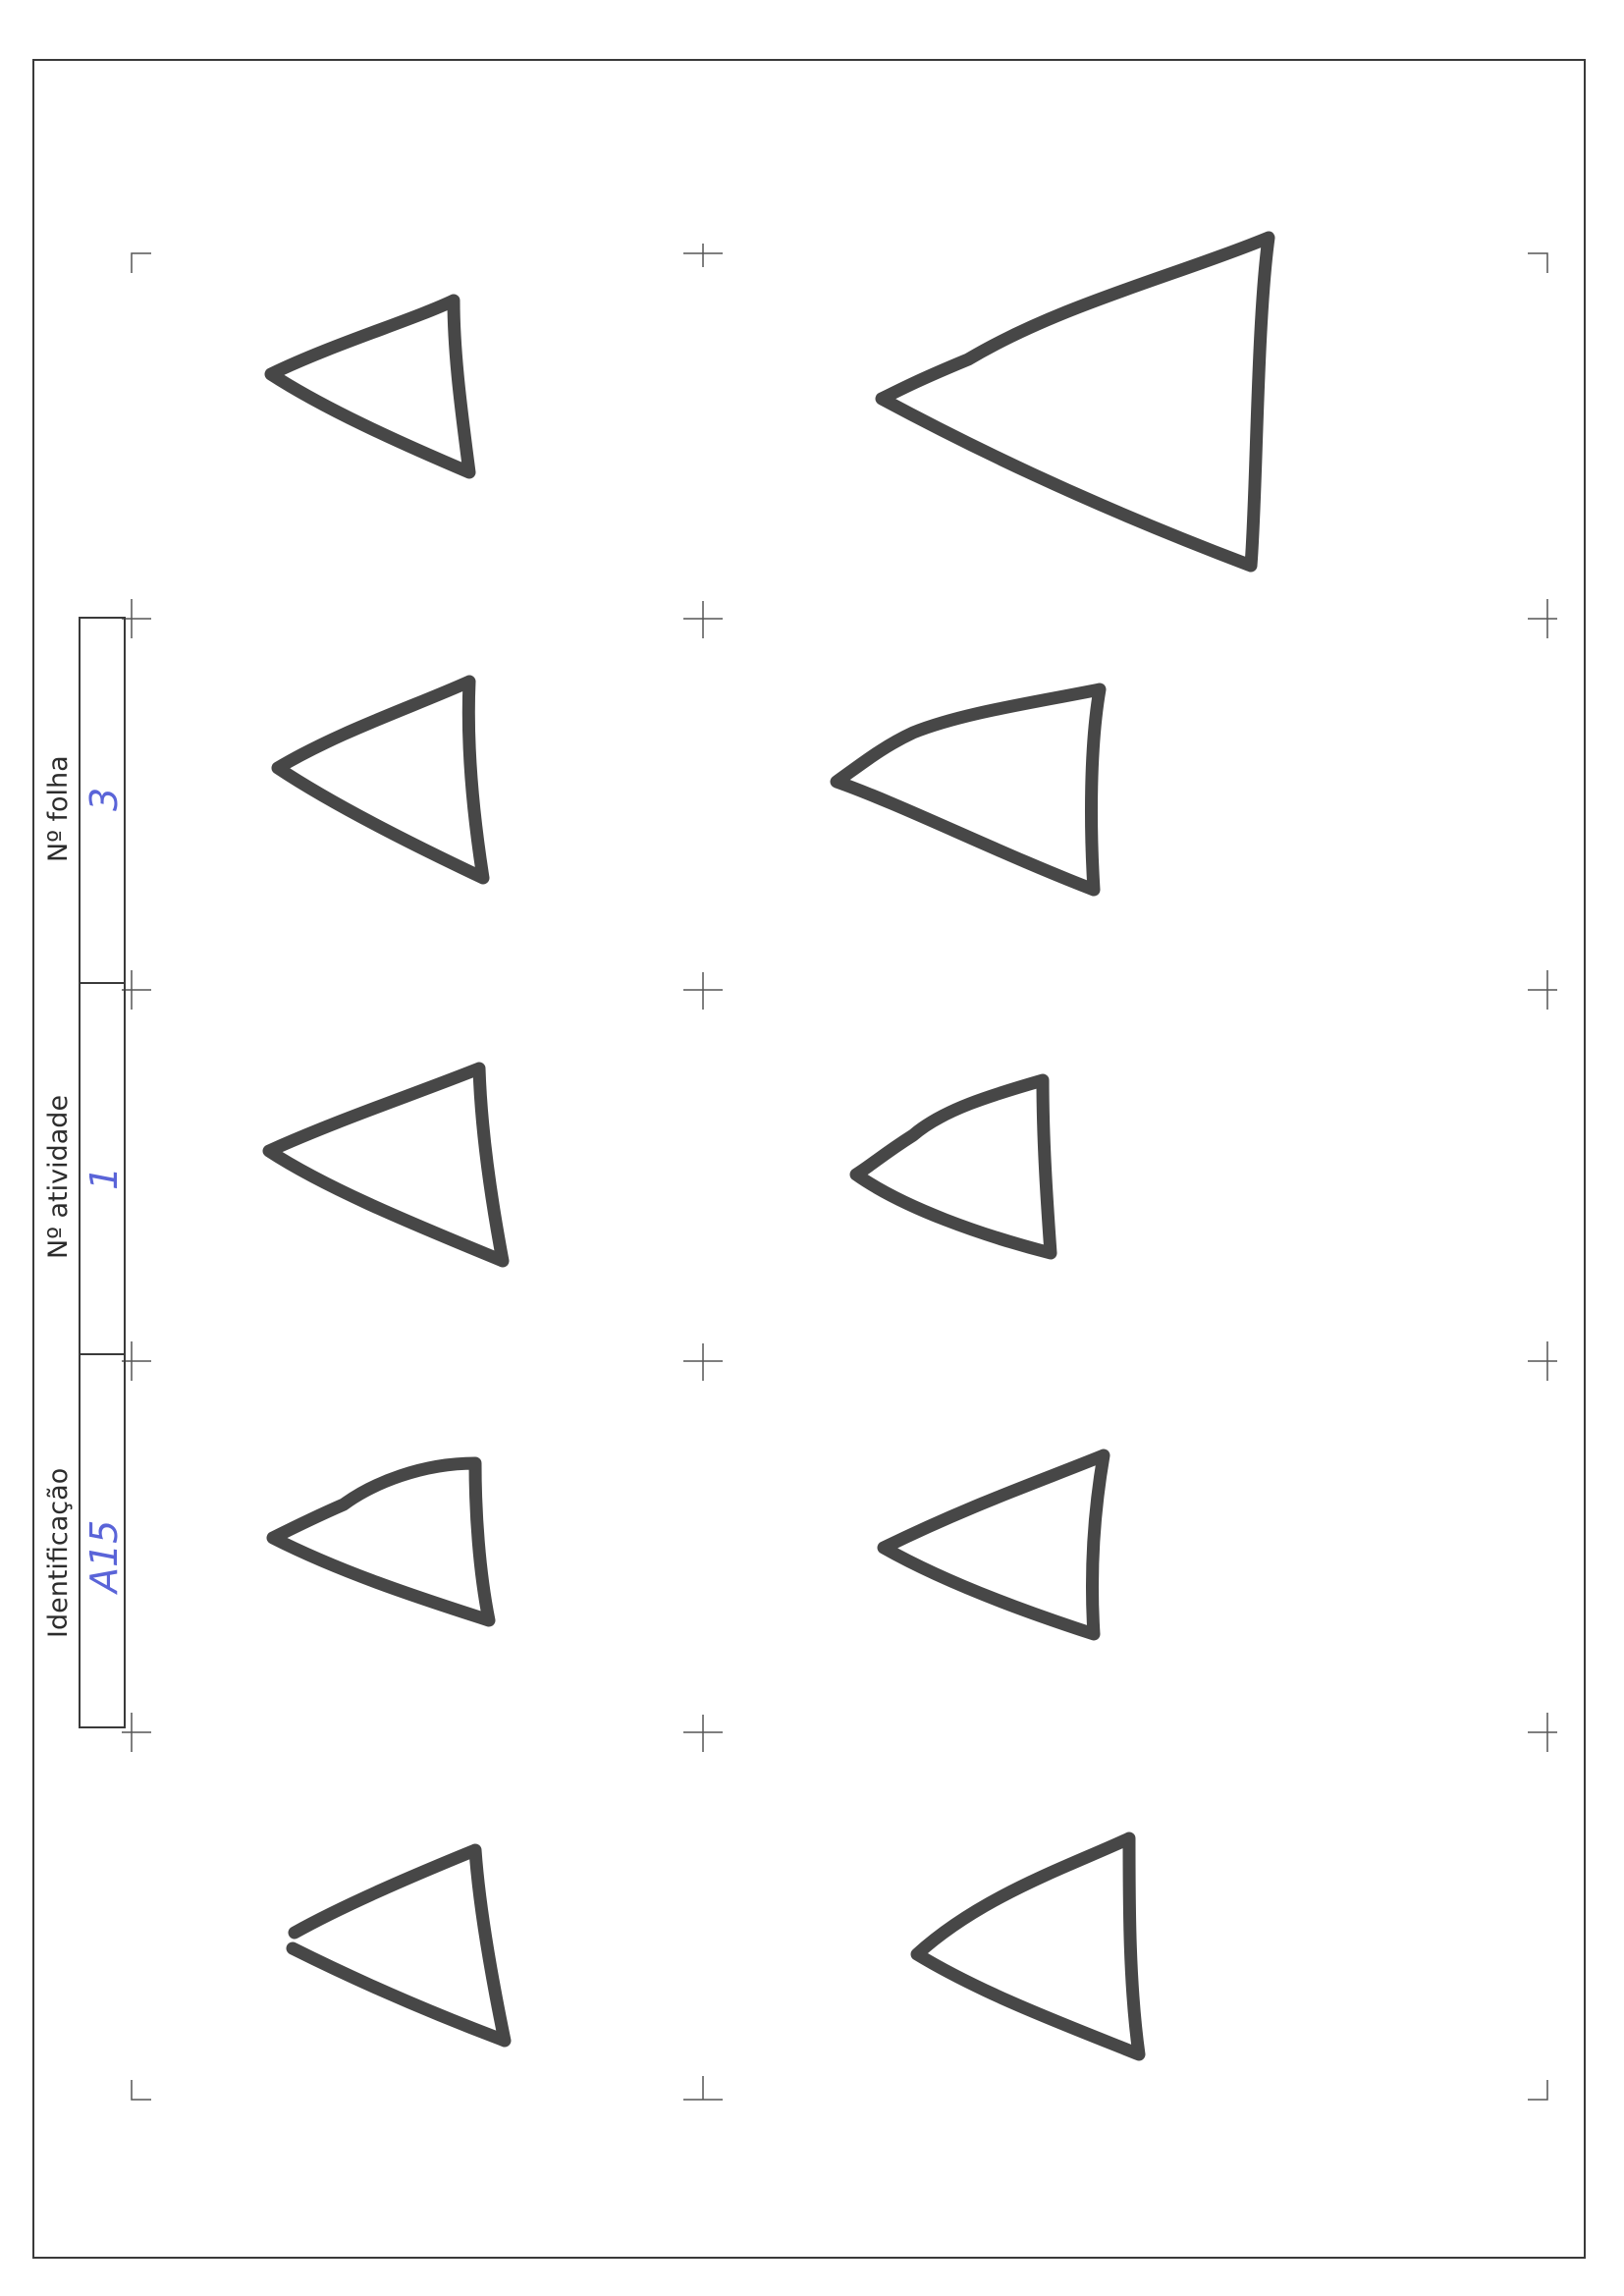 The height and width of the screenshot is (2296, 1624). Describe the element at coordinates (58, 808) in the screenshot. I see `sheet-number-label: Nº folha` at that location.